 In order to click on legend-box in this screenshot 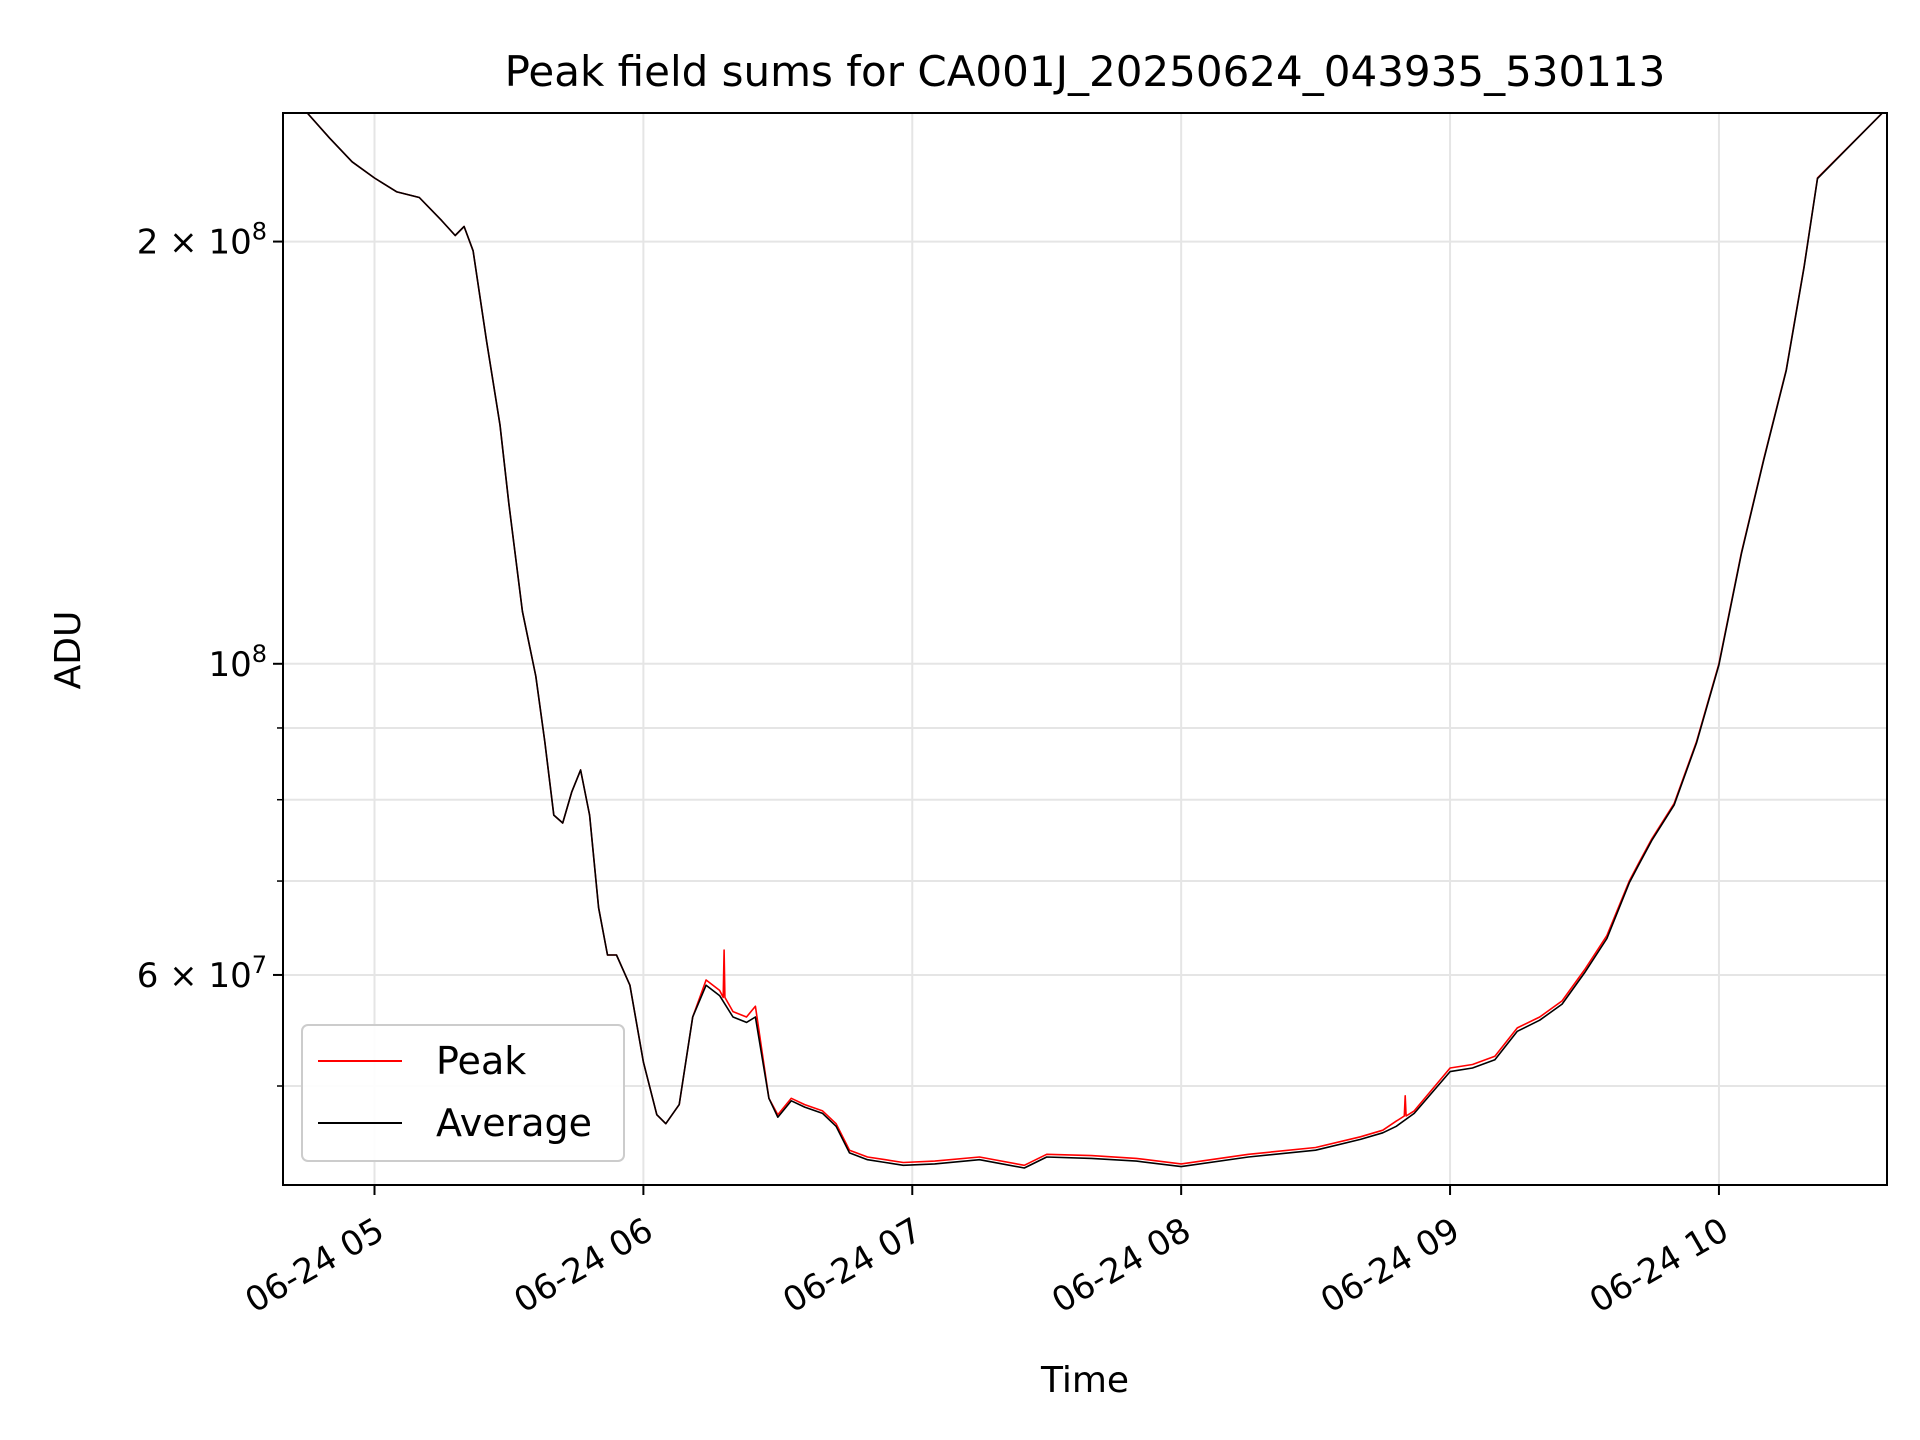, I will do `click(463, 1093)`.